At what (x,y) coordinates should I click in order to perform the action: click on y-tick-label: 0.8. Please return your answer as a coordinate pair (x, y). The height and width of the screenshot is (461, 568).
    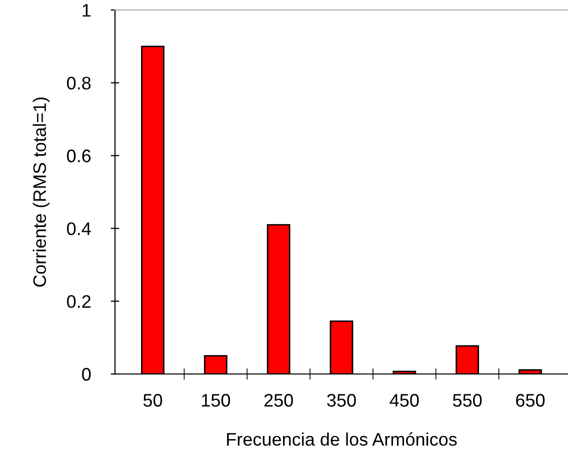
    Looking at the image, I should click on (78, 83).